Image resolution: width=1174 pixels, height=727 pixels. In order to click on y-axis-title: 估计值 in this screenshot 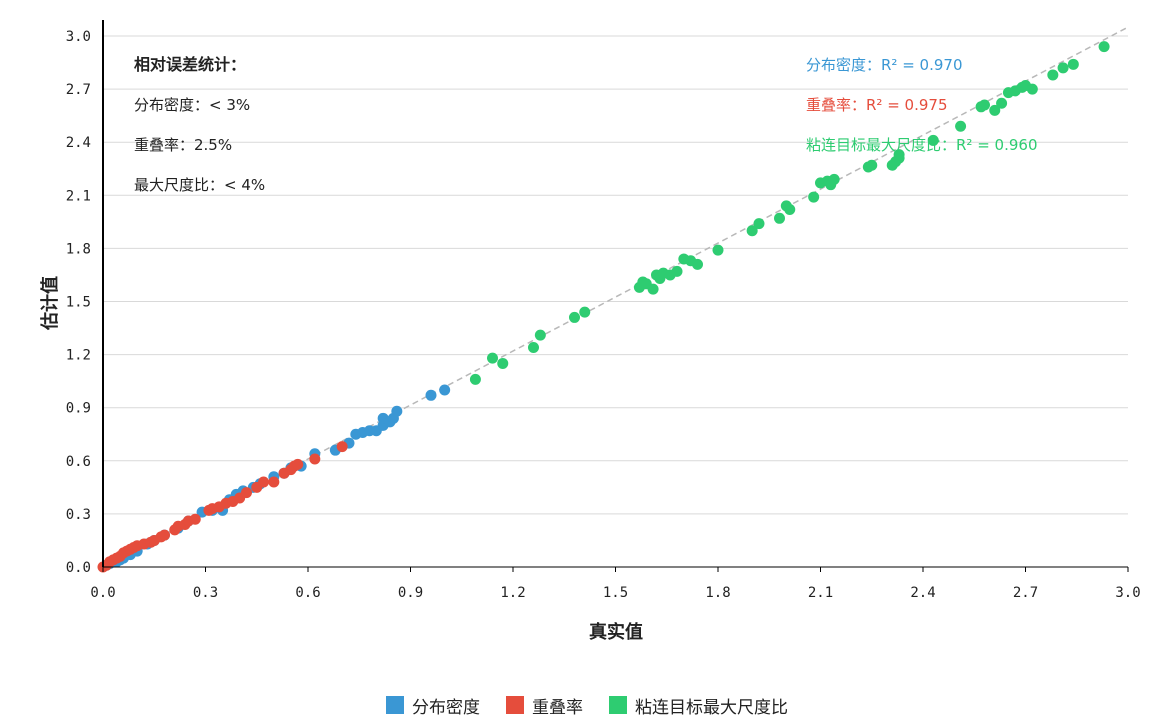, I will do `click(50, 303)`.